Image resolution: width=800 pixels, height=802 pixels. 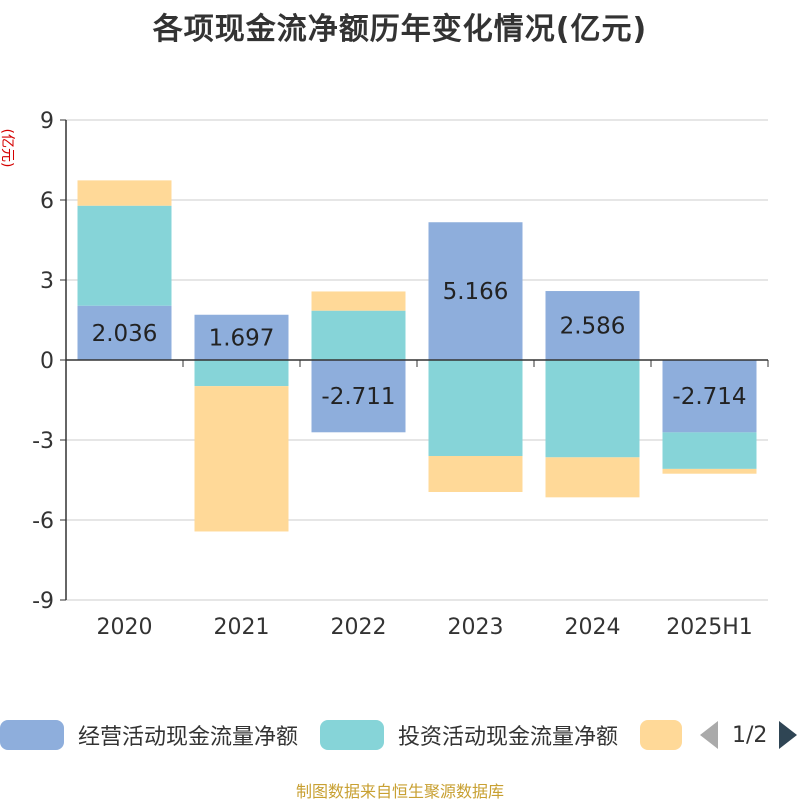 What do you see at coordinates (47, 281) in the screenshot?
I see `y-tick-label: 3` at bounding box center [47, 281].